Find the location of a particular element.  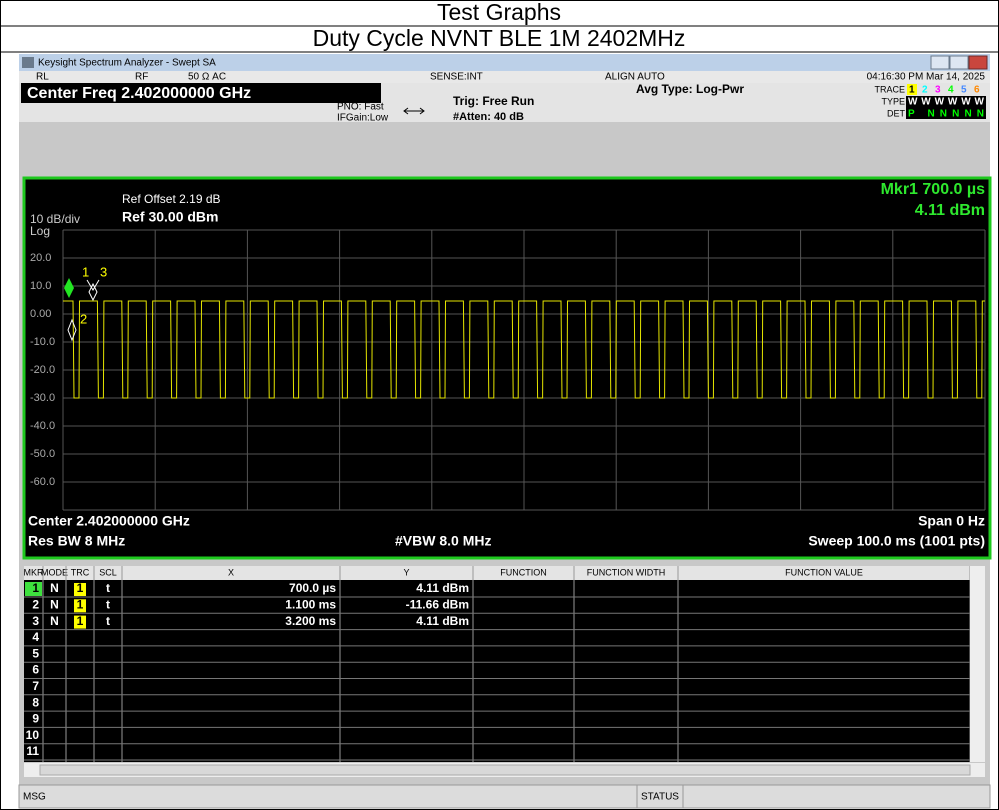

y-axis-label: -20.0 is located at coordinates (42, 370).